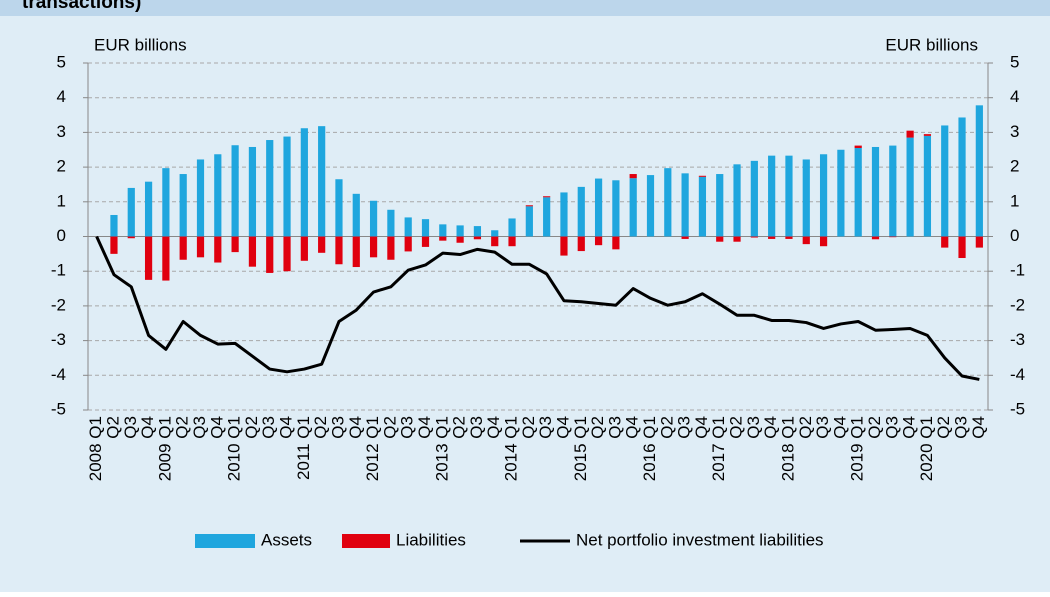  I want to click on y2-tick-label: -3, so click(1017, 339).